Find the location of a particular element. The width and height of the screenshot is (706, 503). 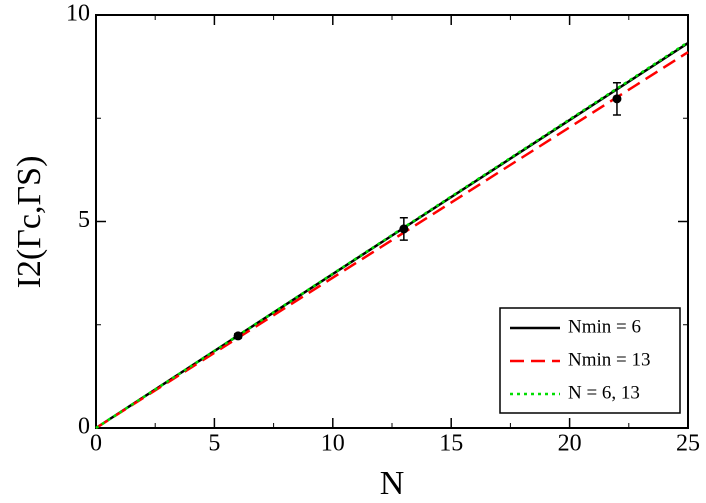

x-axis-label: N is located at coordinates (392, 483).